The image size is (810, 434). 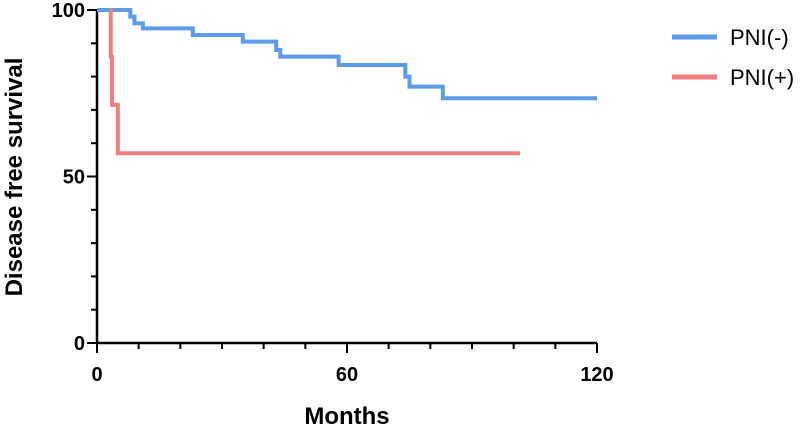 What do you see at coordinates (596, 375) in the screenshot?
I see `x-tick-label: 120` at bounding box center [596, 375].